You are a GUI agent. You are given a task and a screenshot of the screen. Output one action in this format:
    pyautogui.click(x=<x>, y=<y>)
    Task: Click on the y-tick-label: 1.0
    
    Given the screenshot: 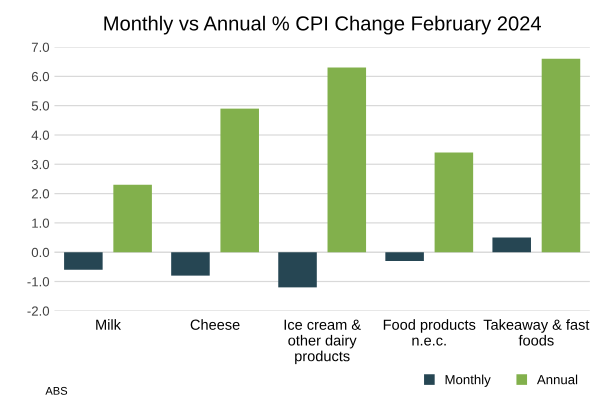 What is the action you would take?
    pyautogui.click(x=41, y=223)
    